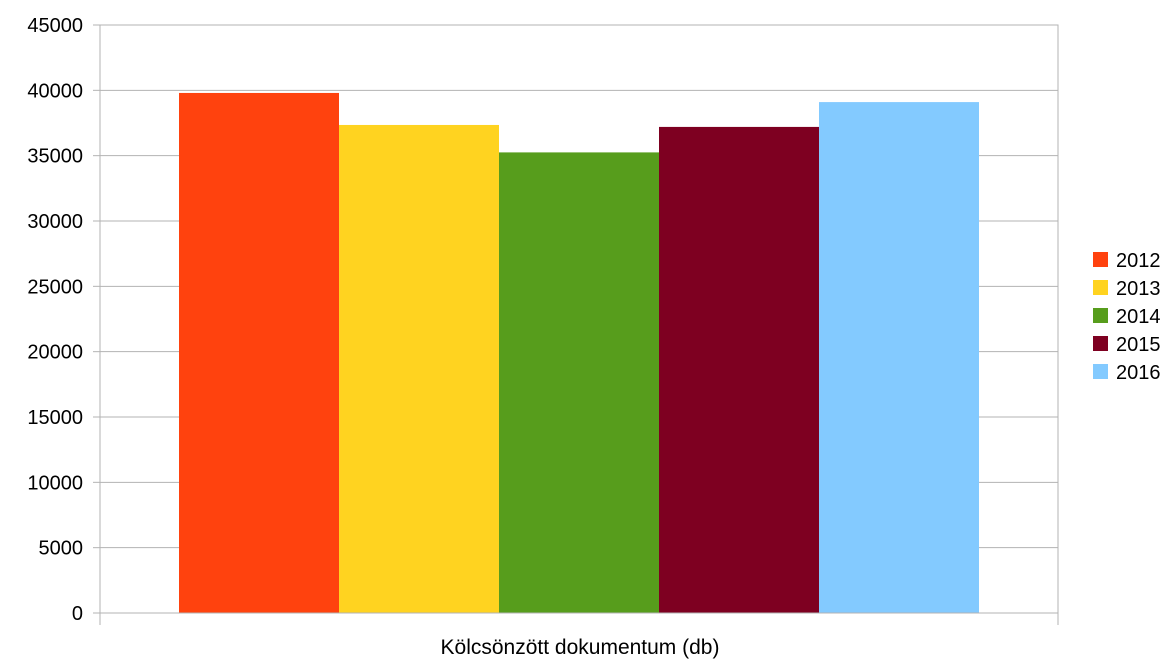 The width and height of the screenshot is (1174, 660). I want to click on y-tick-label: 5000, so click(61, 549).